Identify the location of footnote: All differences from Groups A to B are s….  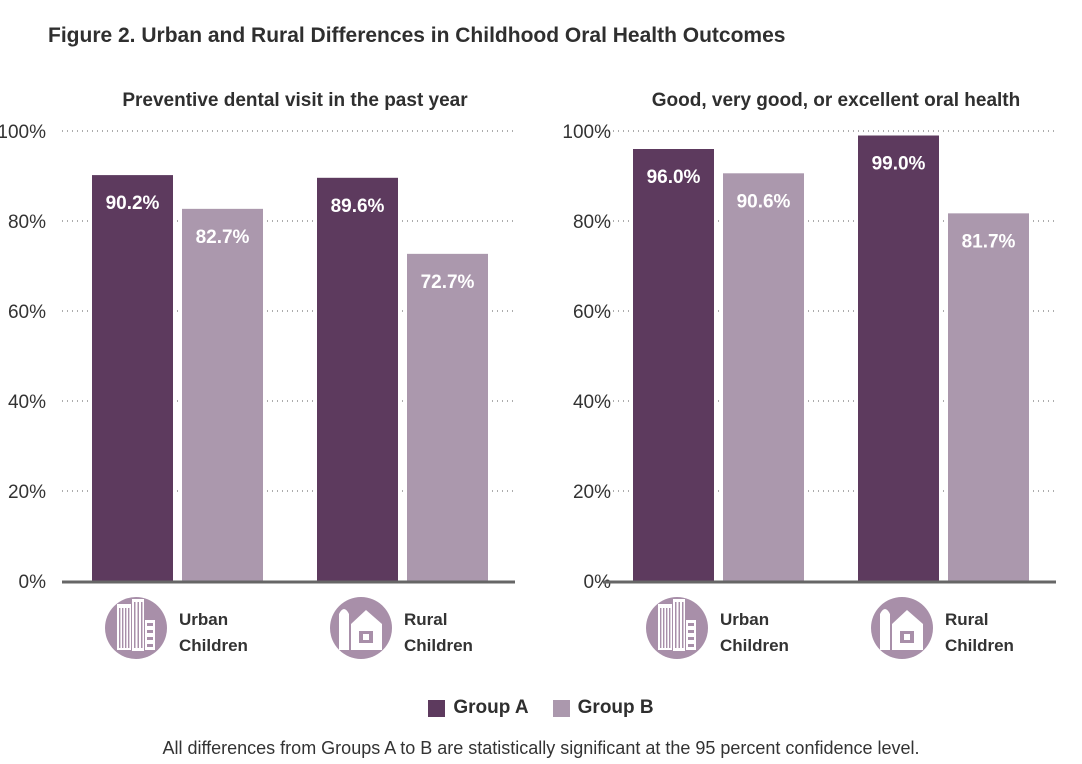
(541, 748).